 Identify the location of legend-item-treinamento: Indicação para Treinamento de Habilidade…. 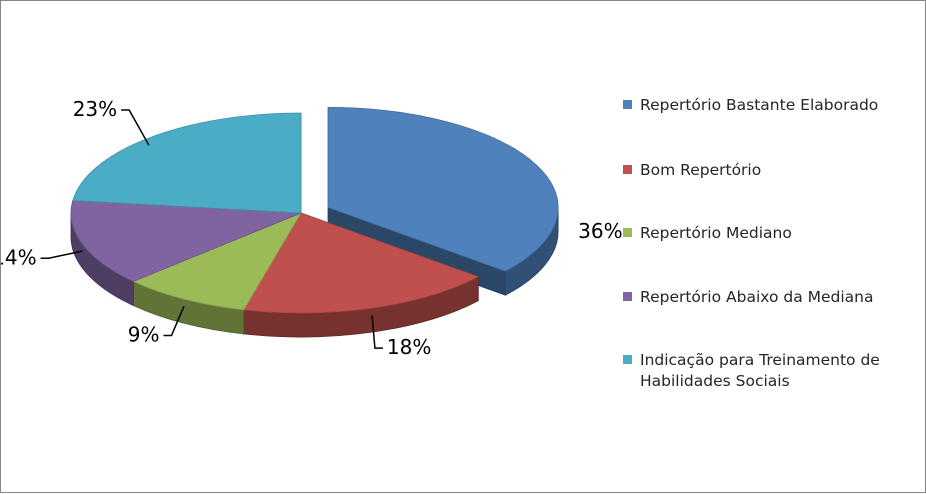
(770, 371).